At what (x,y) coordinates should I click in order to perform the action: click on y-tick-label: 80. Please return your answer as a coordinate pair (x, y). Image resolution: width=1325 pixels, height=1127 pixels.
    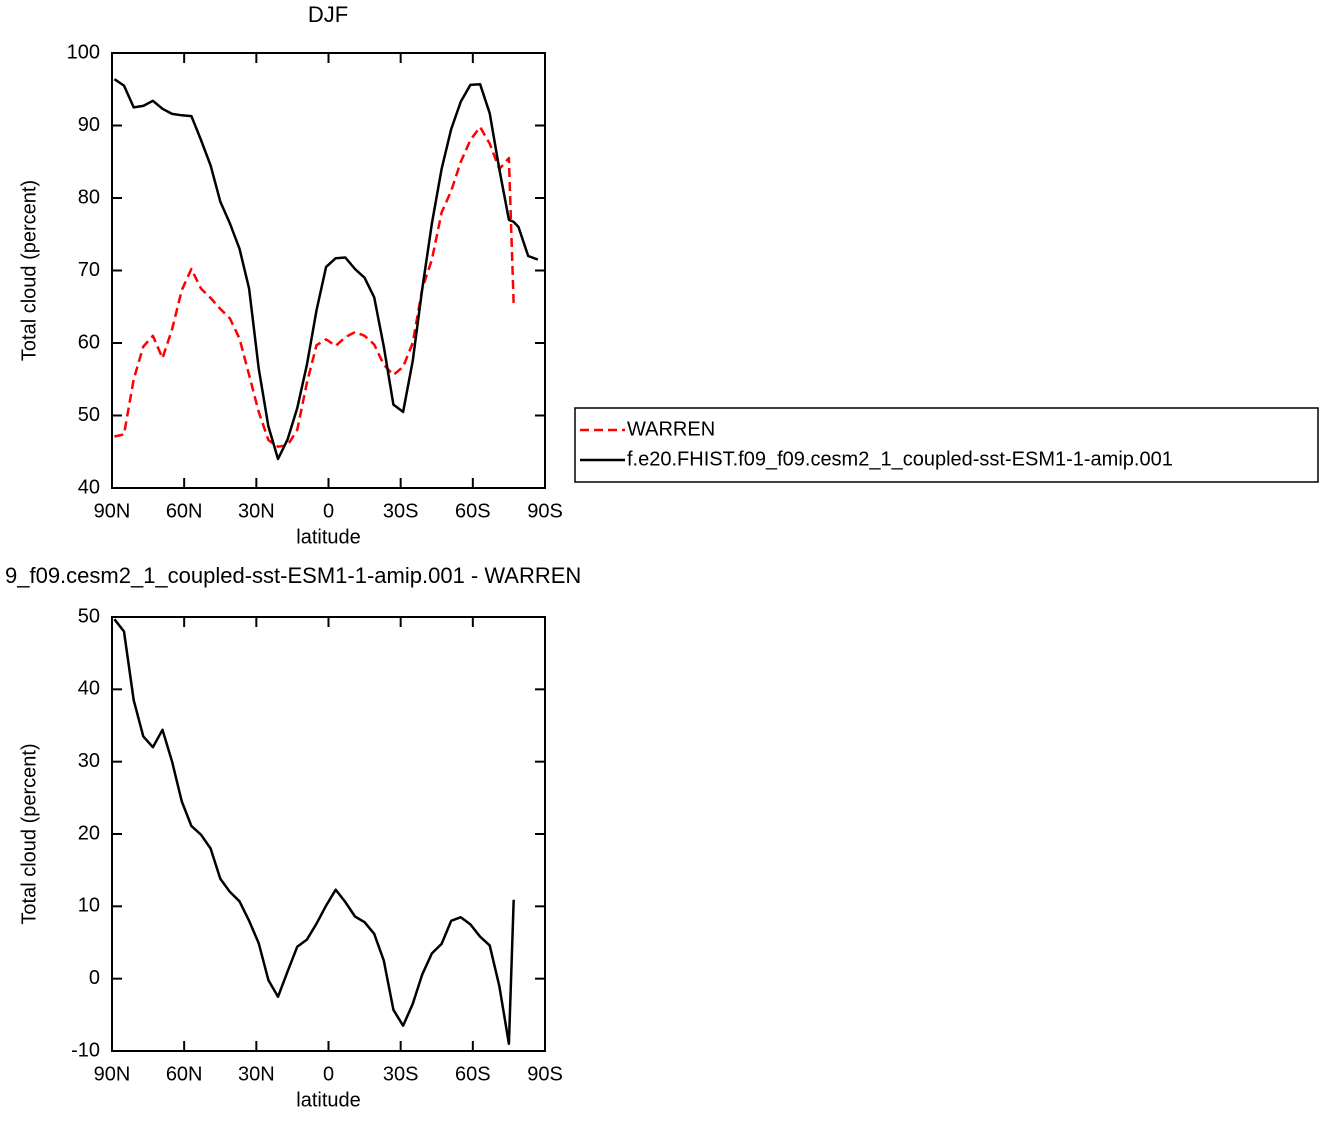
    Looking at the image, I should click on (89, 197).